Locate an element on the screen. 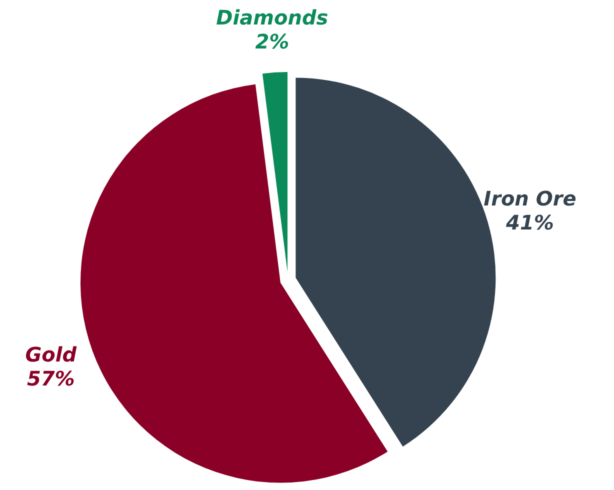 Image resolution: width=614 pixels, height=490 pixels. slice-label: Gold is located at coordinates (51, 354).